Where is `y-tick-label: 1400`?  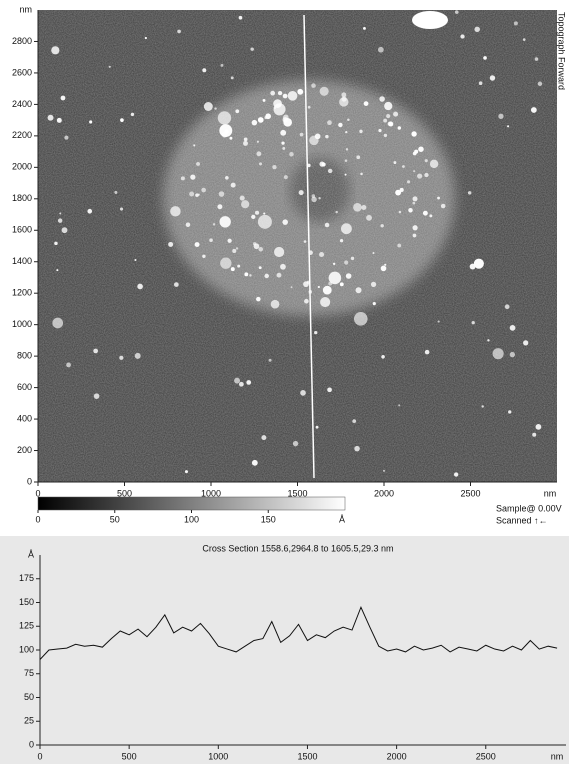 y-tick-label: 1400 is located at coordinates (22, 261).